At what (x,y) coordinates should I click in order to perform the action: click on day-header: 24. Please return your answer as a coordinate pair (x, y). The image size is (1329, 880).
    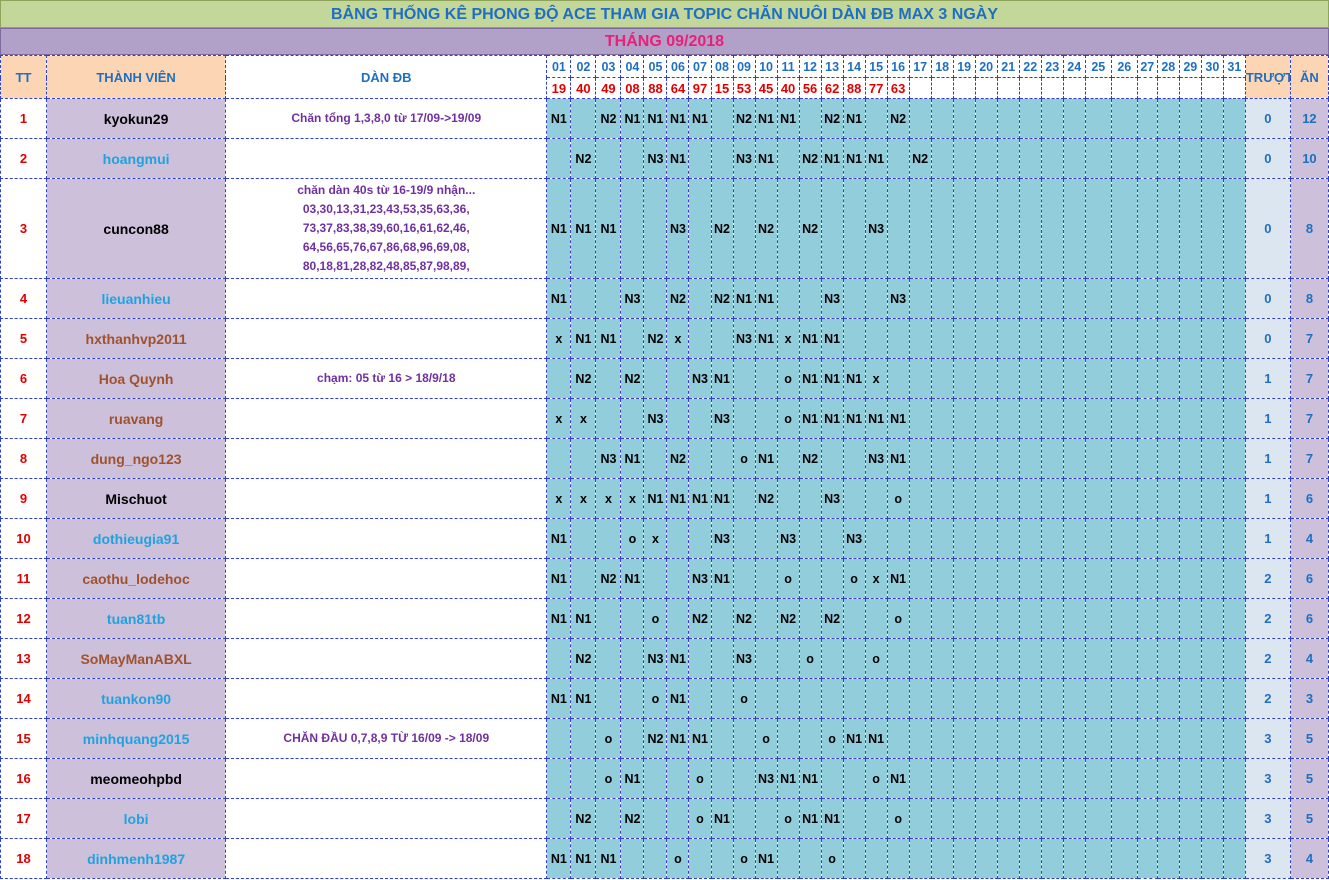
    Looking at the image, I should click on (1074, 66).